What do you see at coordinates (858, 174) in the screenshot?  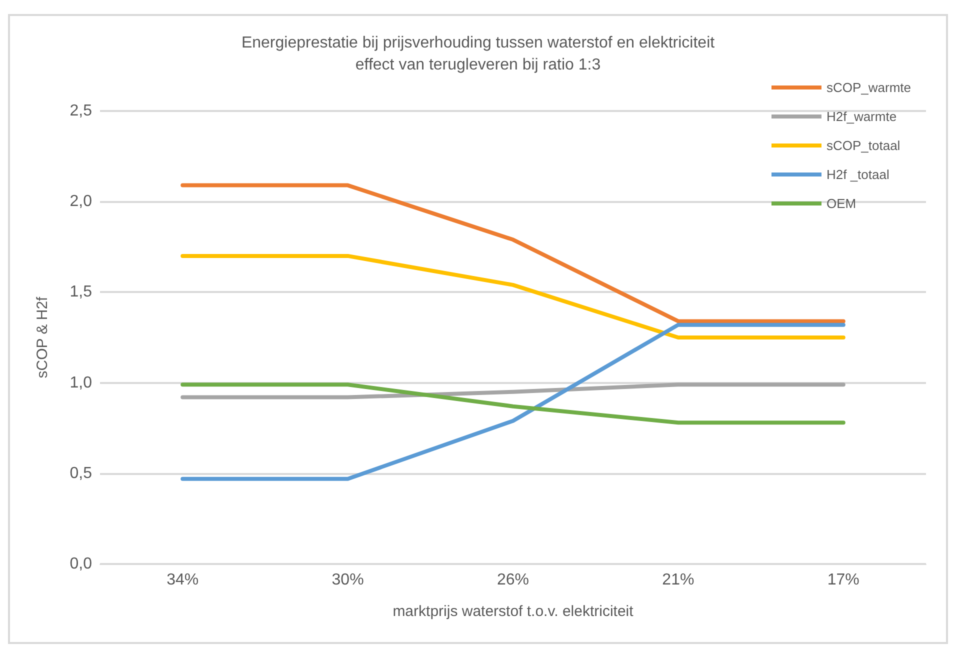 I see `legend-label: H2f _totaal` at bounding box center [858, 174].